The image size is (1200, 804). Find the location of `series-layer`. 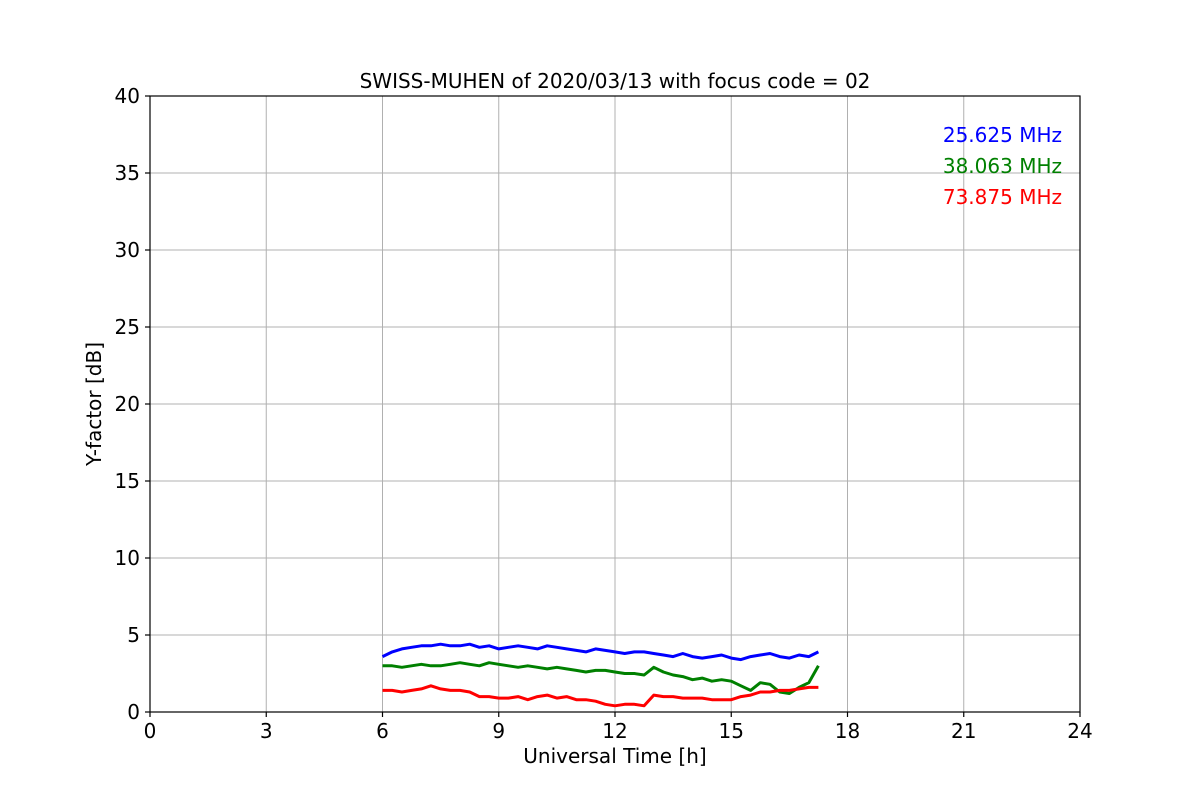

series-layer is located at coordinates (600, 675).